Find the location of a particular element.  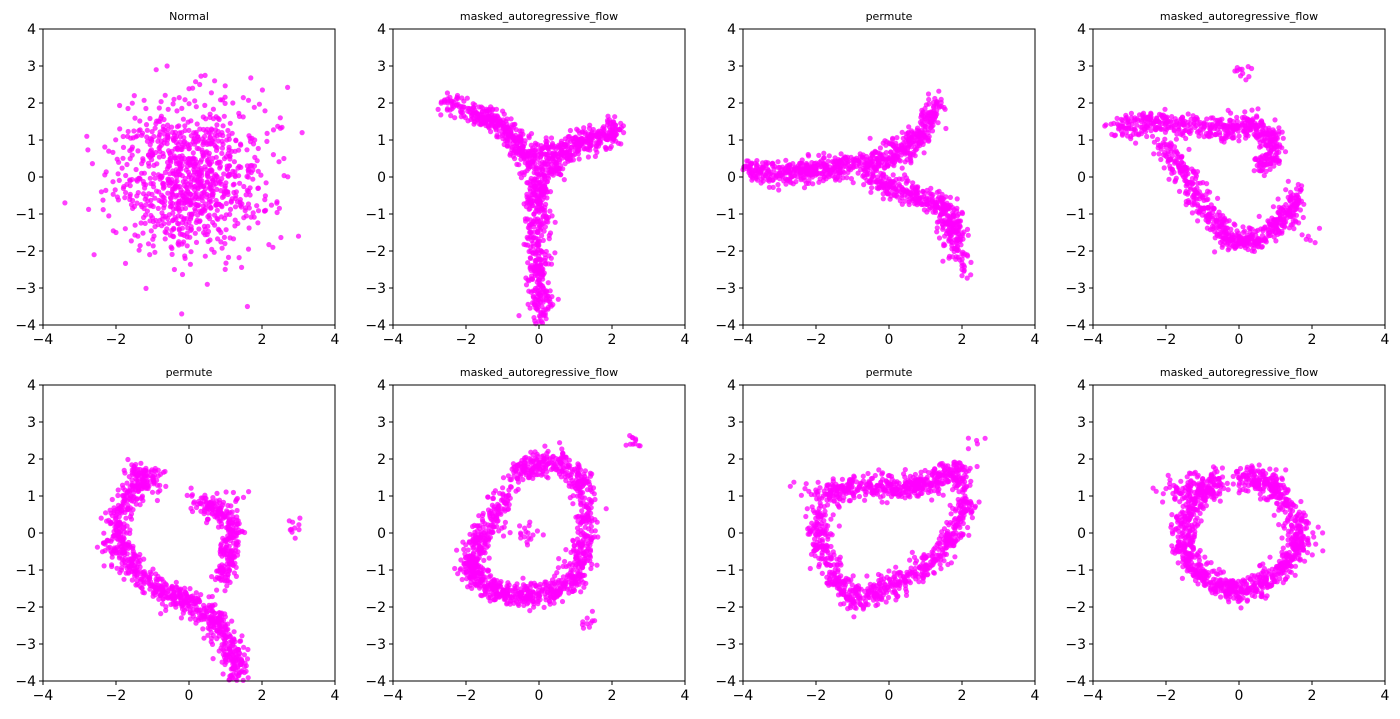

y-tick-label: −2 is located at coordinates (375, 252).